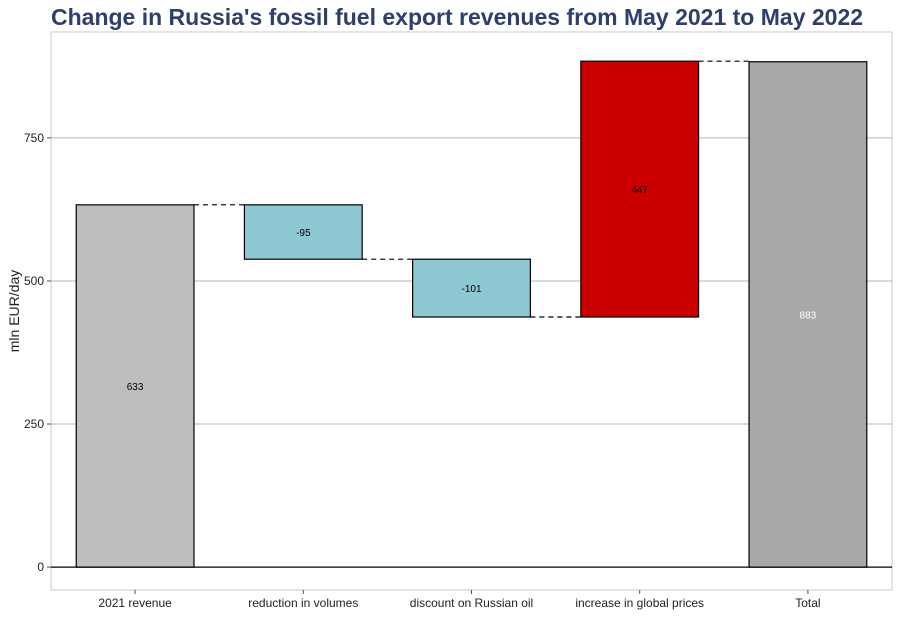  I want to click on y-axis-title: mln EUR/day, so click(14, 311).